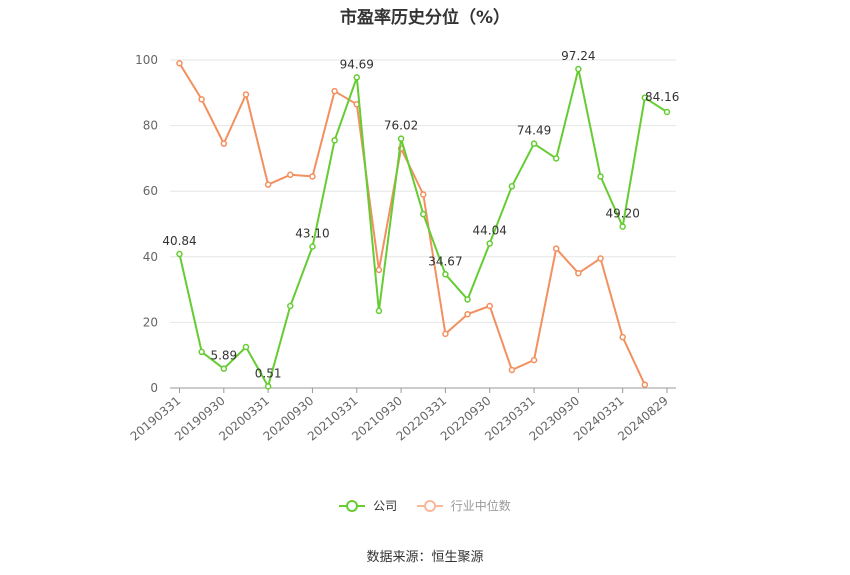  What do you see at coordinates (146, 60) in the screenshot?
I see `y-tick-label: 100` at bounding box center [146, 60].